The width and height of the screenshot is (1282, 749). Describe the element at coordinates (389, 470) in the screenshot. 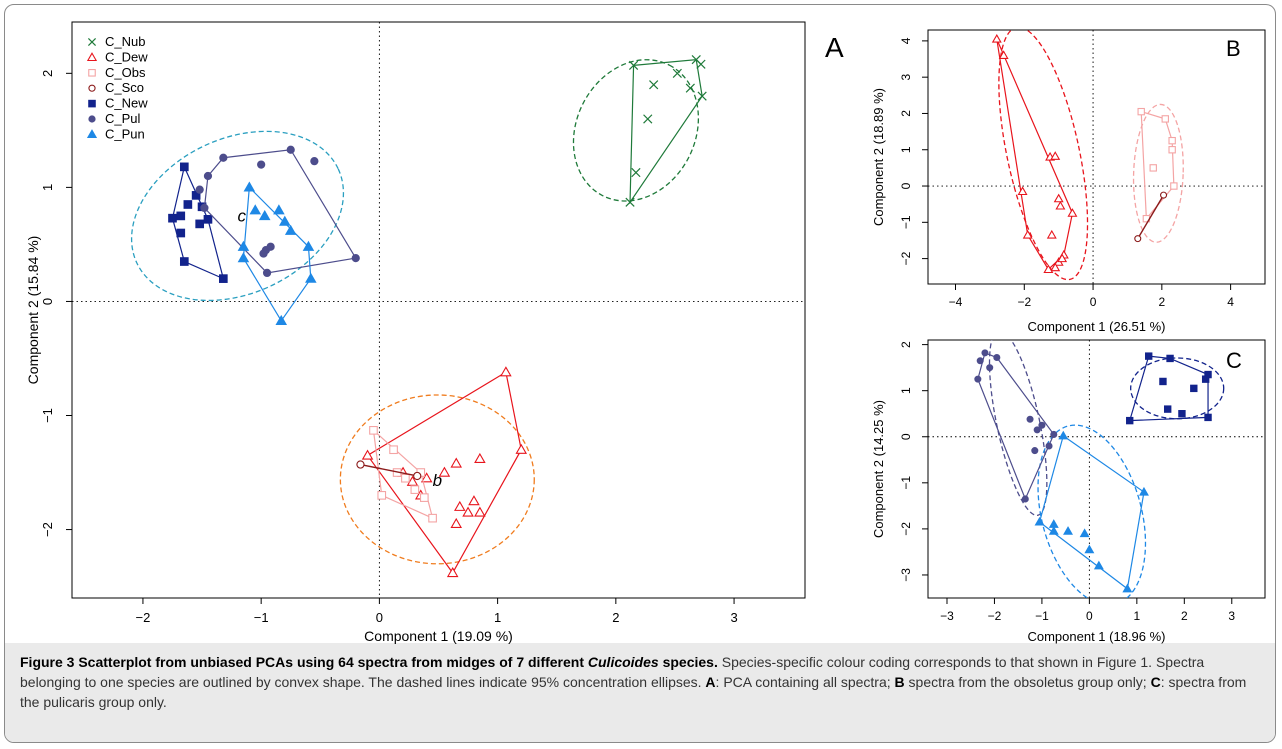

I see `series-c-sco-a` at that location.